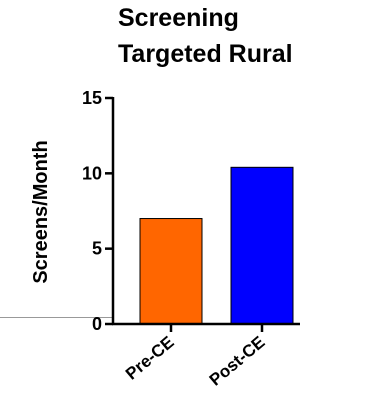  What do you see at coordinates (195, 357) in the screenshot?
I see `x-ticks-group: Pre-CE Post-CE` at bounding box center [195, 357].